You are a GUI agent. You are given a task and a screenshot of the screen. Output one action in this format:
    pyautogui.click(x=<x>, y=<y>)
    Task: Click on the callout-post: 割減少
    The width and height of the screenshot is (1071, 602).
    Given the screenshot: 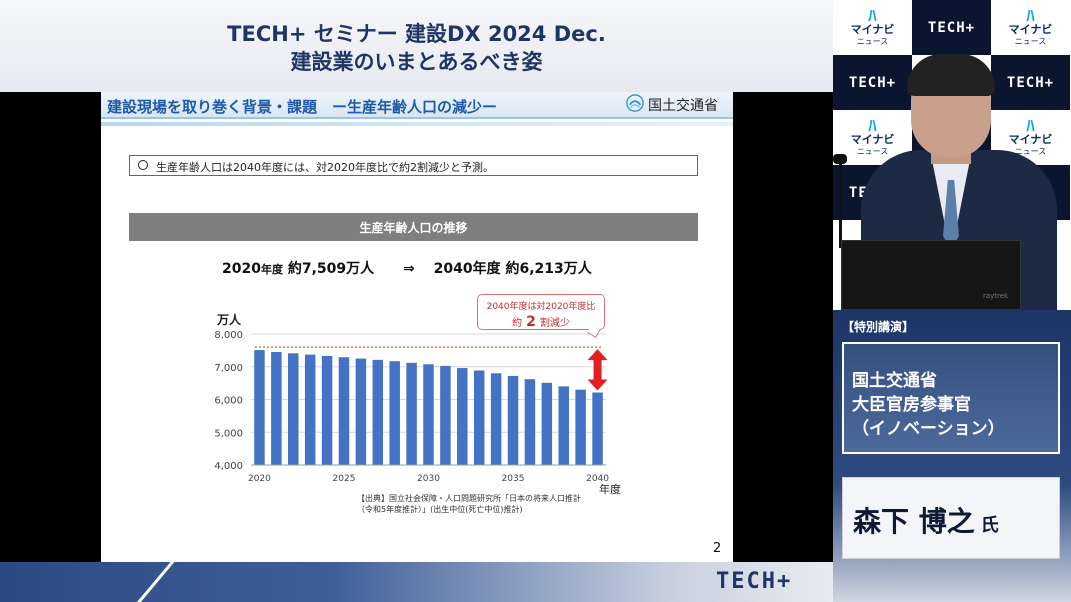 What is the action you would take?
    pyautogui.click(x=554, y=323)
    